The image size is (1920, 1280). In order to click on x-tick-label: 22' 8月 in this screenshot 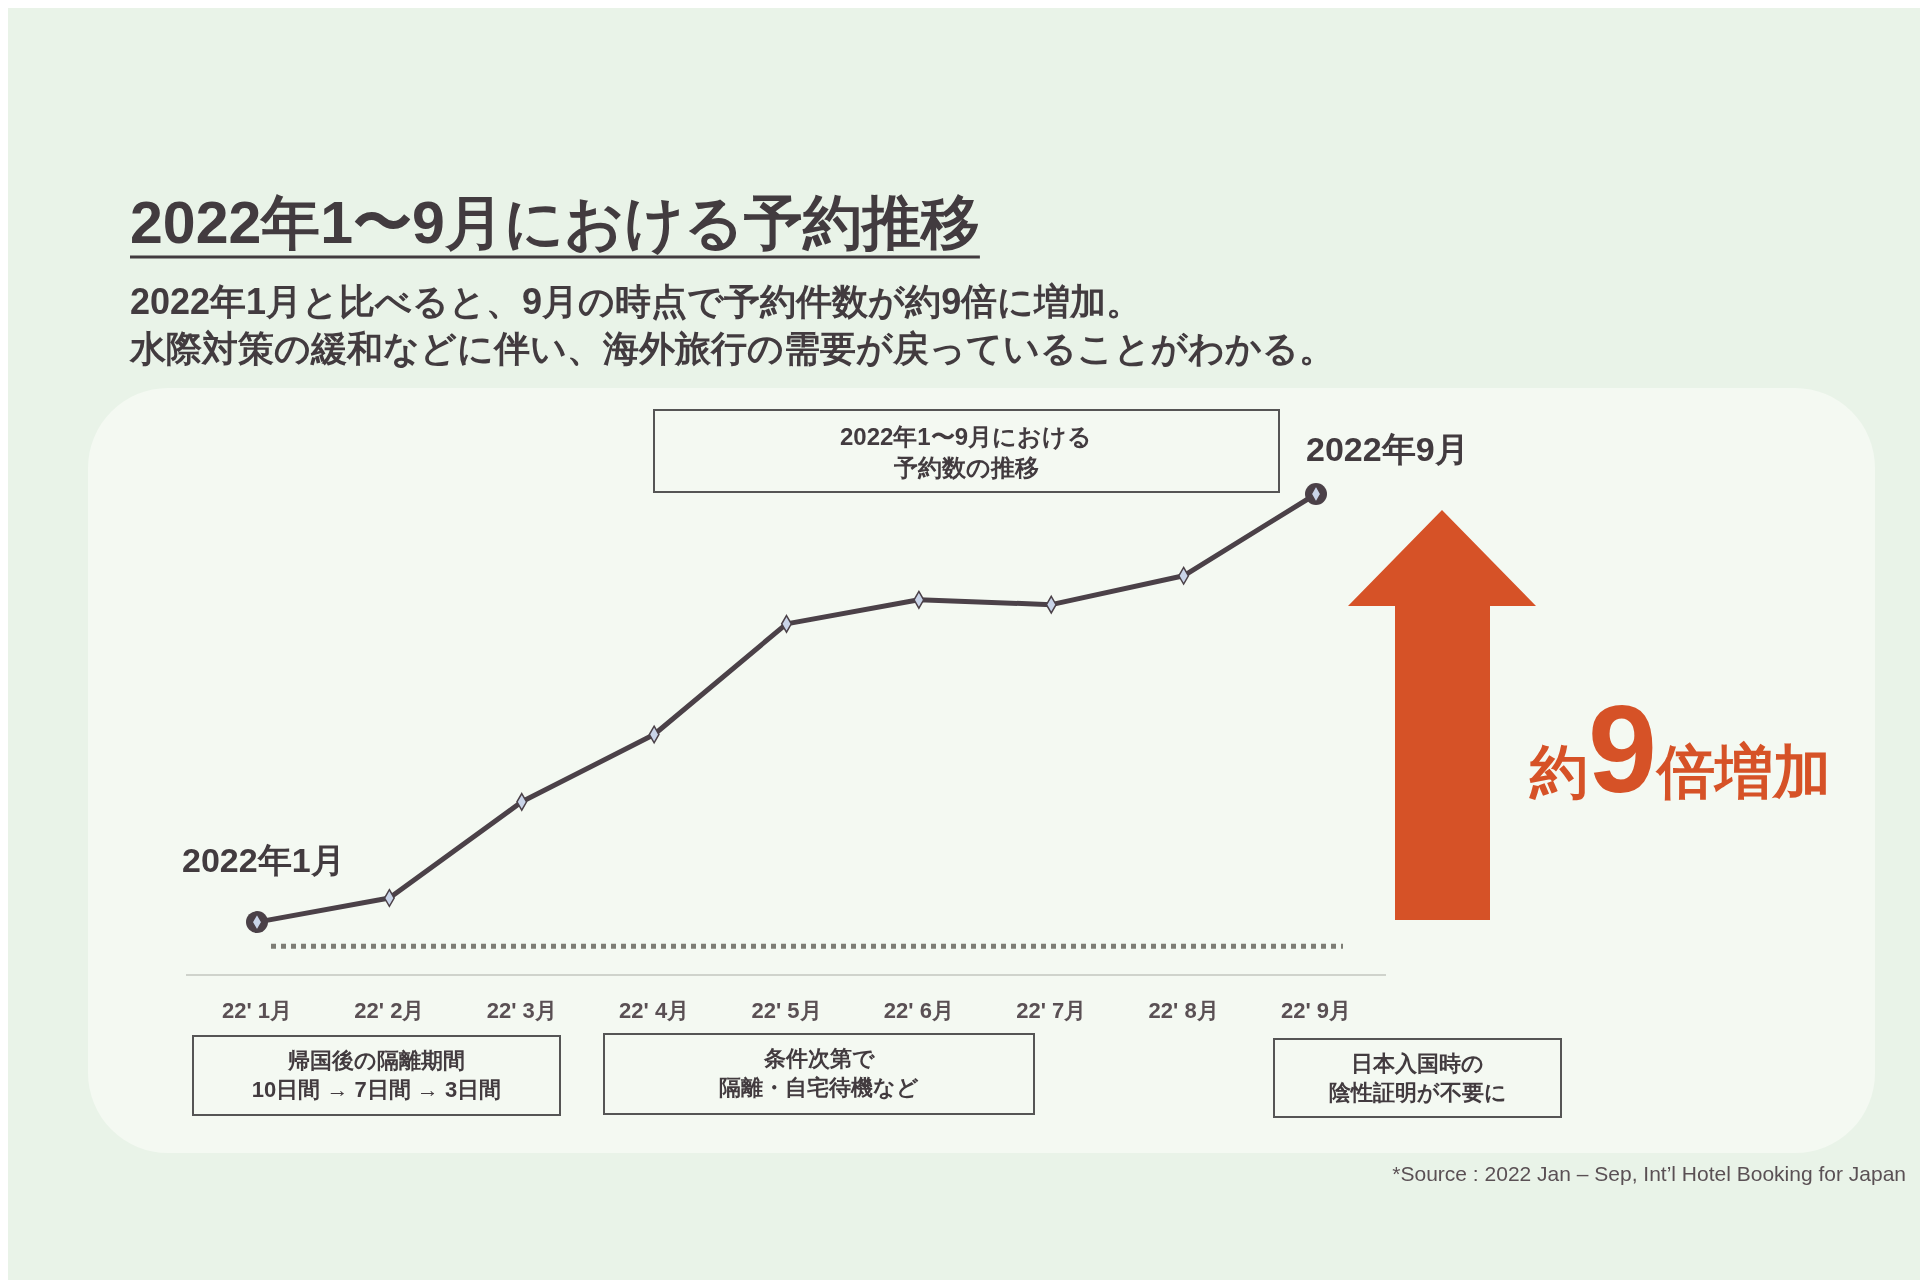, I will do `click(1183, 1010)`.